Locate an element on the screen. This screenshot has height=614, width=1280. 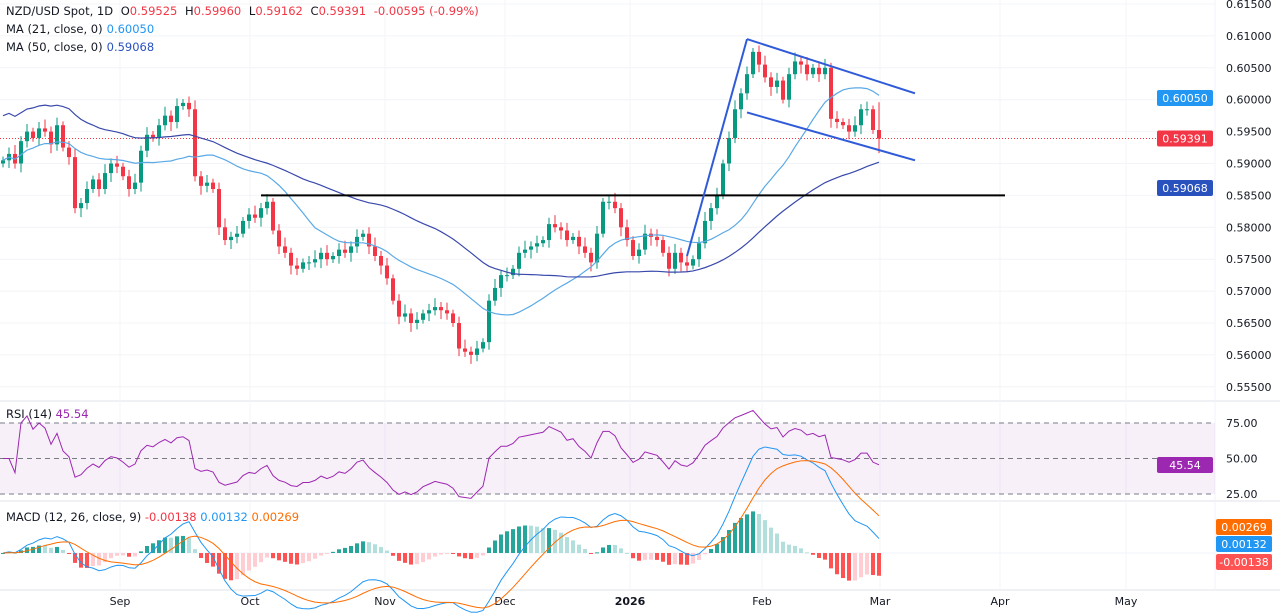
date-tick: Dec is located at coordinates (504, 601).